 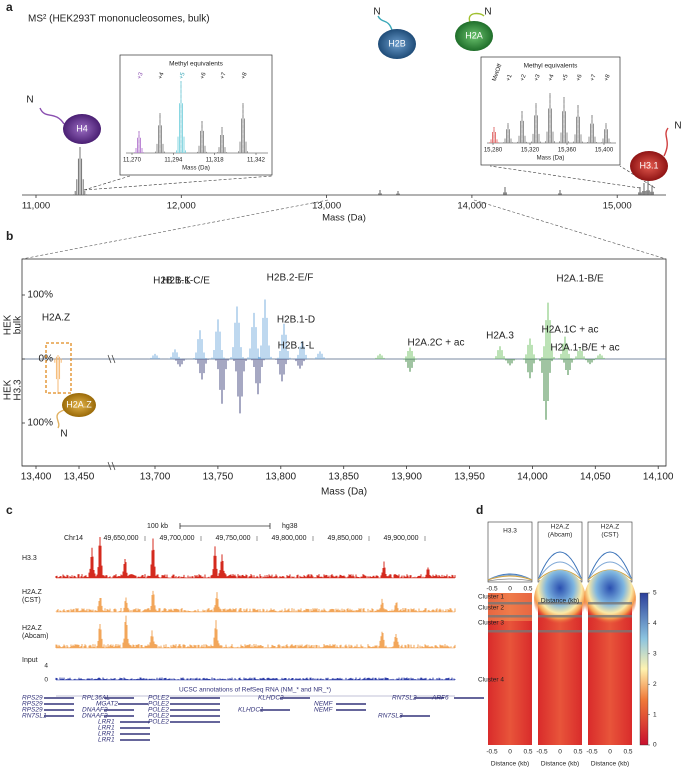 I want to click on highlight-box, so click(x=58, y=368).